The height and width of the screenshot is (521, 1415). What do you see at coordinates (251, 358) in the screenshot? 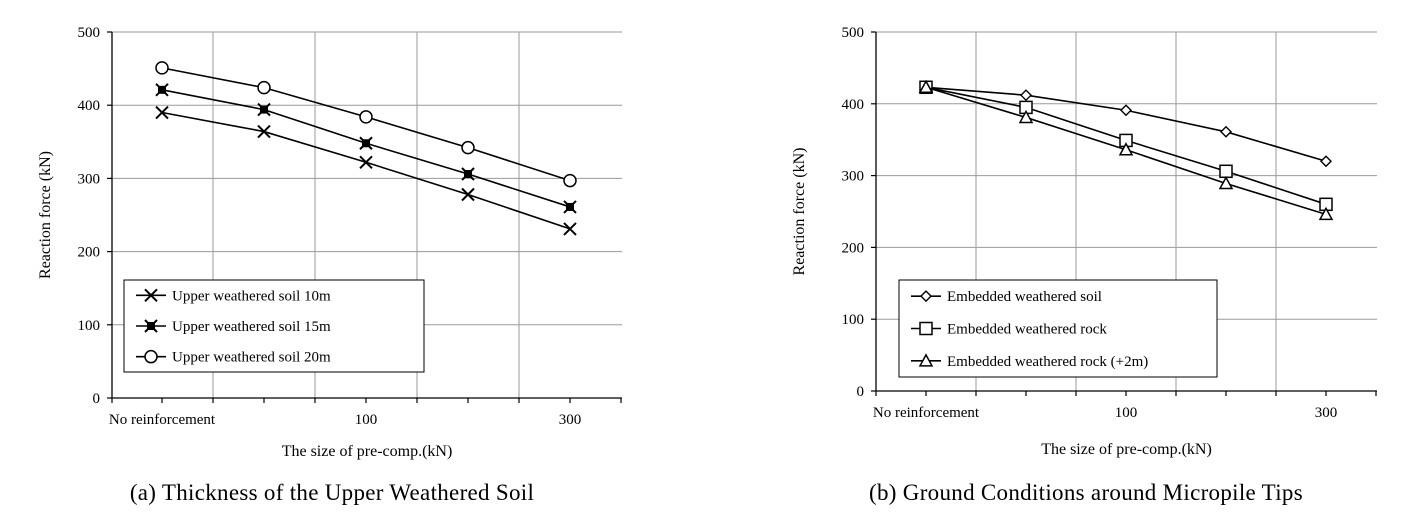
I see `legend-label: Upper weathered soil 20m` at bounding box center [251, 358].